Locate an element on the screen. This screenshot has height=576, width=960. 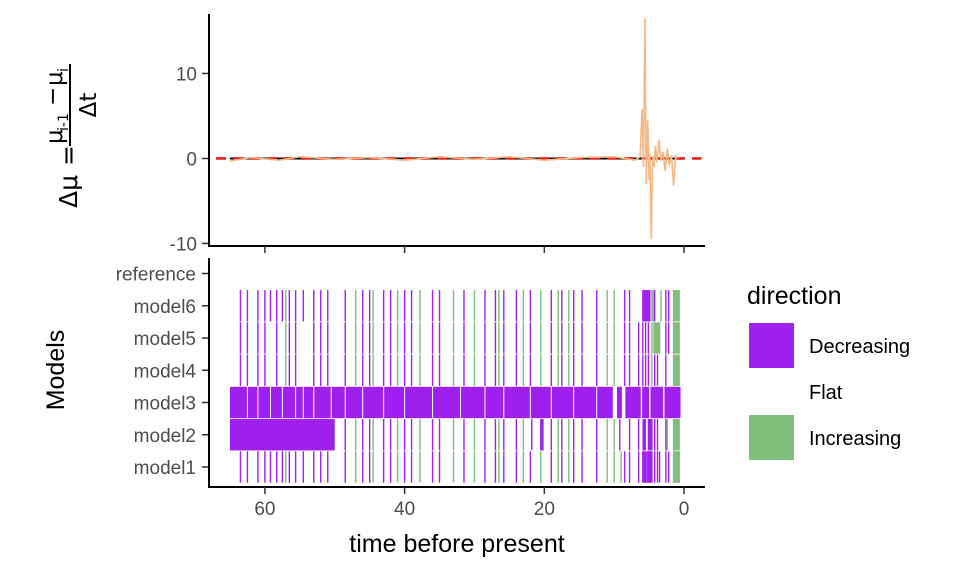
ylabel-eq: = is located at coordinates (68, 155).